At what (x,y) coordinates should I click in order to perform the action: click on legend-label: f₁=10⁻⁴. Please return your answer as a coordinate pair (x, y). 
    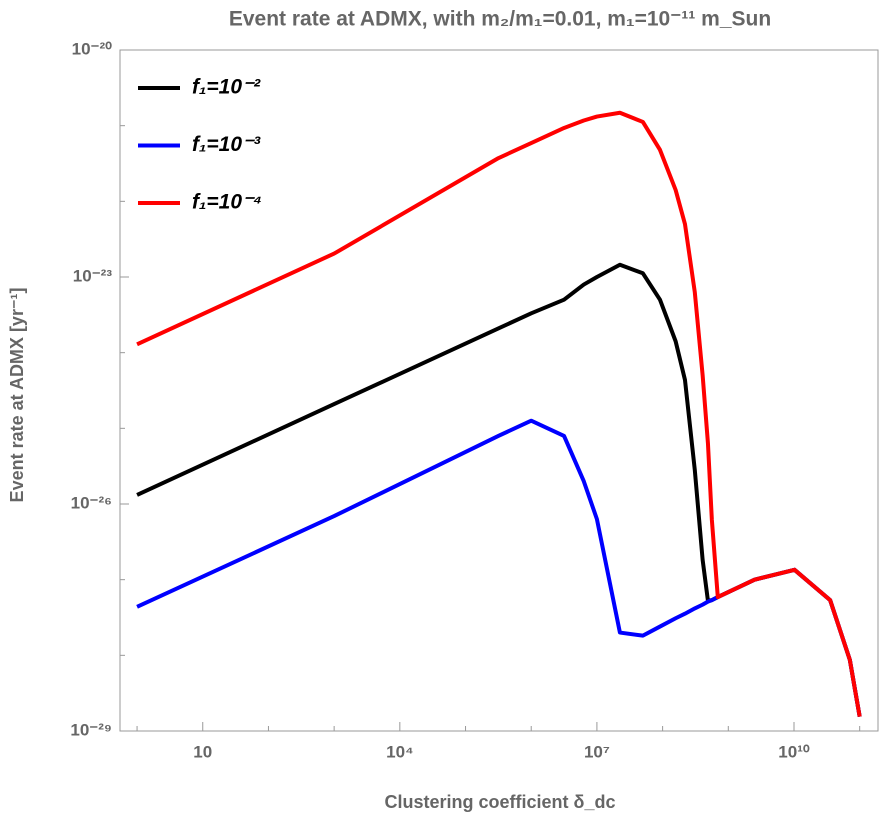
    Looking at the image, I should click on (227, 202).